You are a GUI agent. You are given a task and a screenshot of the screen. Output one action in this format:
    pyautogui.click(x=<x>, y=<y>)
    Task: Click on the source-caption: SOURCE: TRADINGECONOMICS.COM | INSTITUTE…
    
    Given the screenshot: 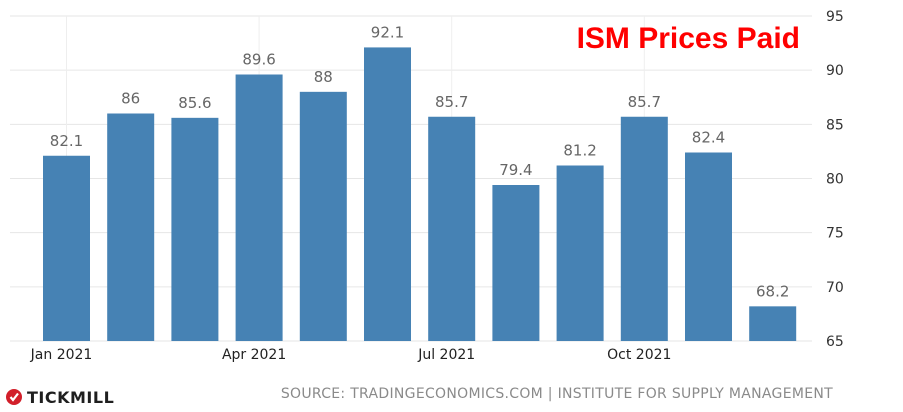 What is the action you would take?
    pyautogui.click(x=557, y=394)
    